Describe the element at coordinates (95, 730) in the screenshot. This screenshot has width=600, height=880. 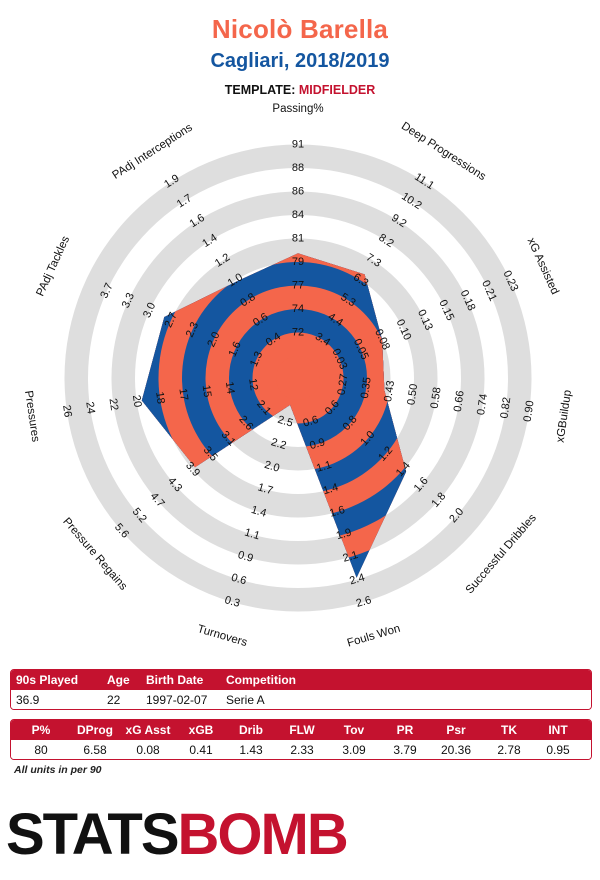
I see `metrics-header-cell: DProg` at that location.